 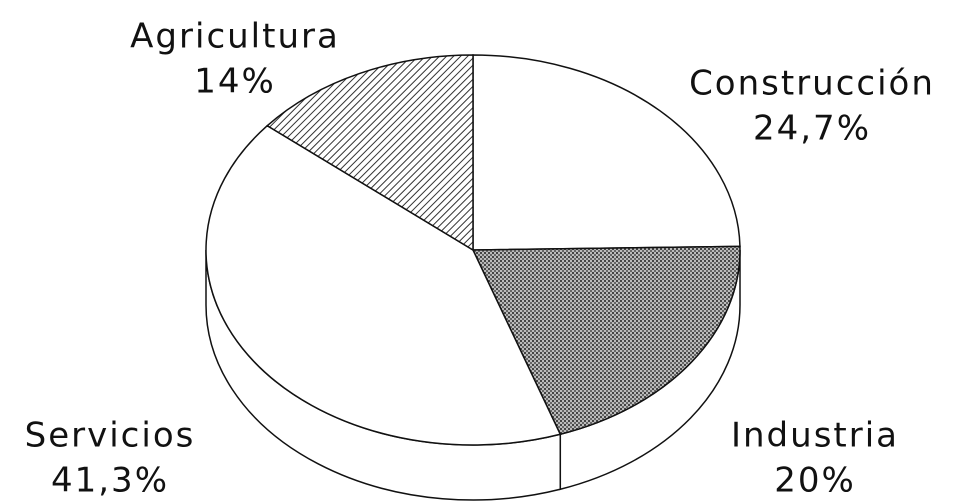 I want to click on slice-label: Agricultura, so click(x=235, y=37).